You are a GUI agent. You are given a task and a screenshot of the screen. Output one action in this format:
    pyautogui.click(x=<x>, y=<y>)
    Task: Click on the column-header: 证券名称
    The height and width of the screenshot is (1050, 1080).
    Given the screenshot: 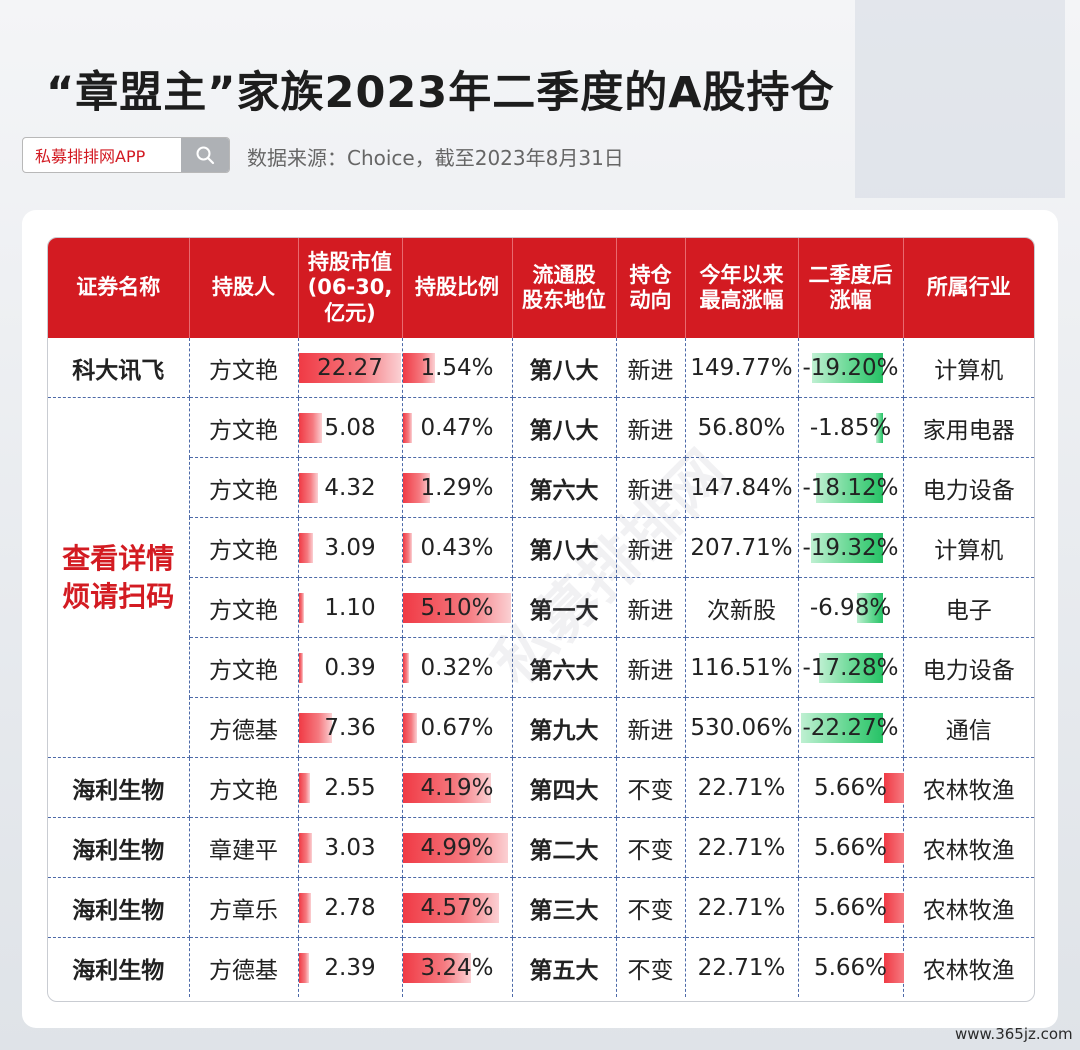 What is the action you would take?
    pyautogui.click(x=119, y=288)
    